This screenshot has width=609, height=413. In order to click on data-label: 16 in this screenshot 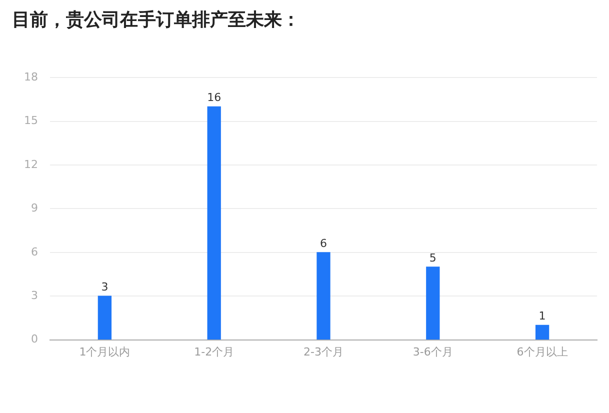, I will do `click(214, 97)`.